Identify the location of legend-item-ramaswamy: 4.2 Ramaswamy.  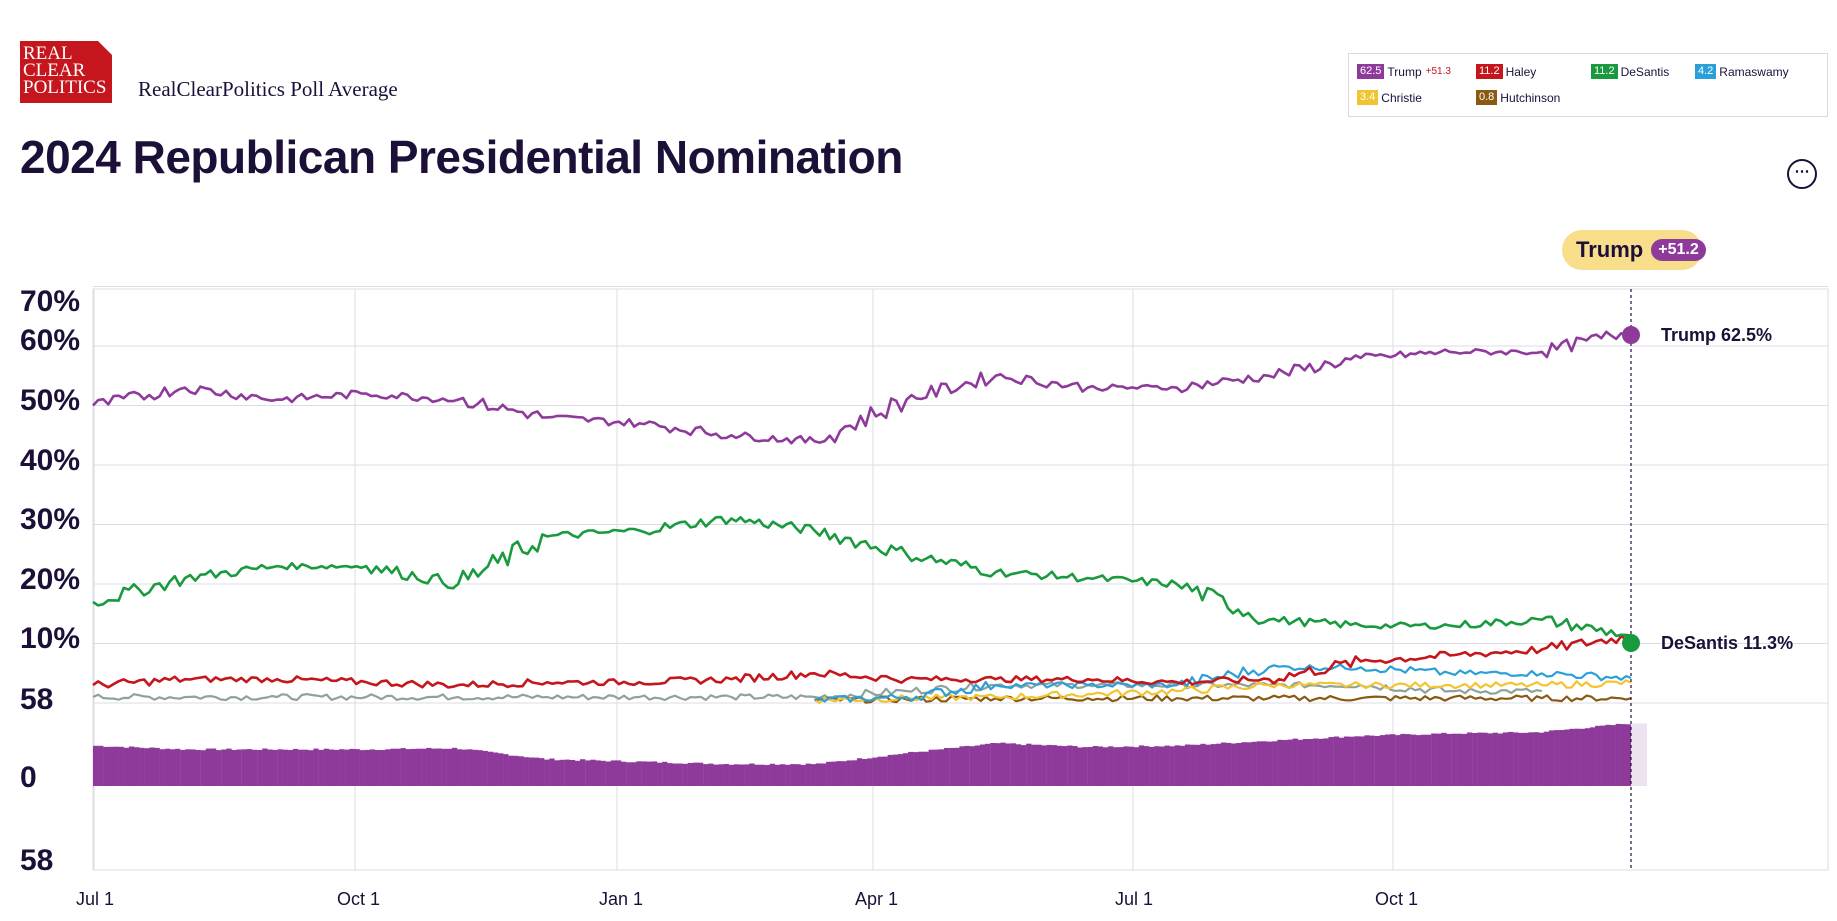
(1742, 71).